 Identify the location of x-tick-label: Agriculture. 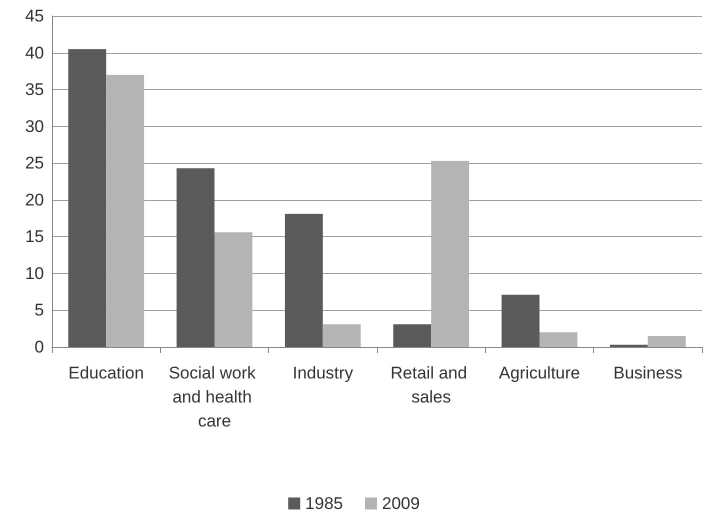
(539, 373).